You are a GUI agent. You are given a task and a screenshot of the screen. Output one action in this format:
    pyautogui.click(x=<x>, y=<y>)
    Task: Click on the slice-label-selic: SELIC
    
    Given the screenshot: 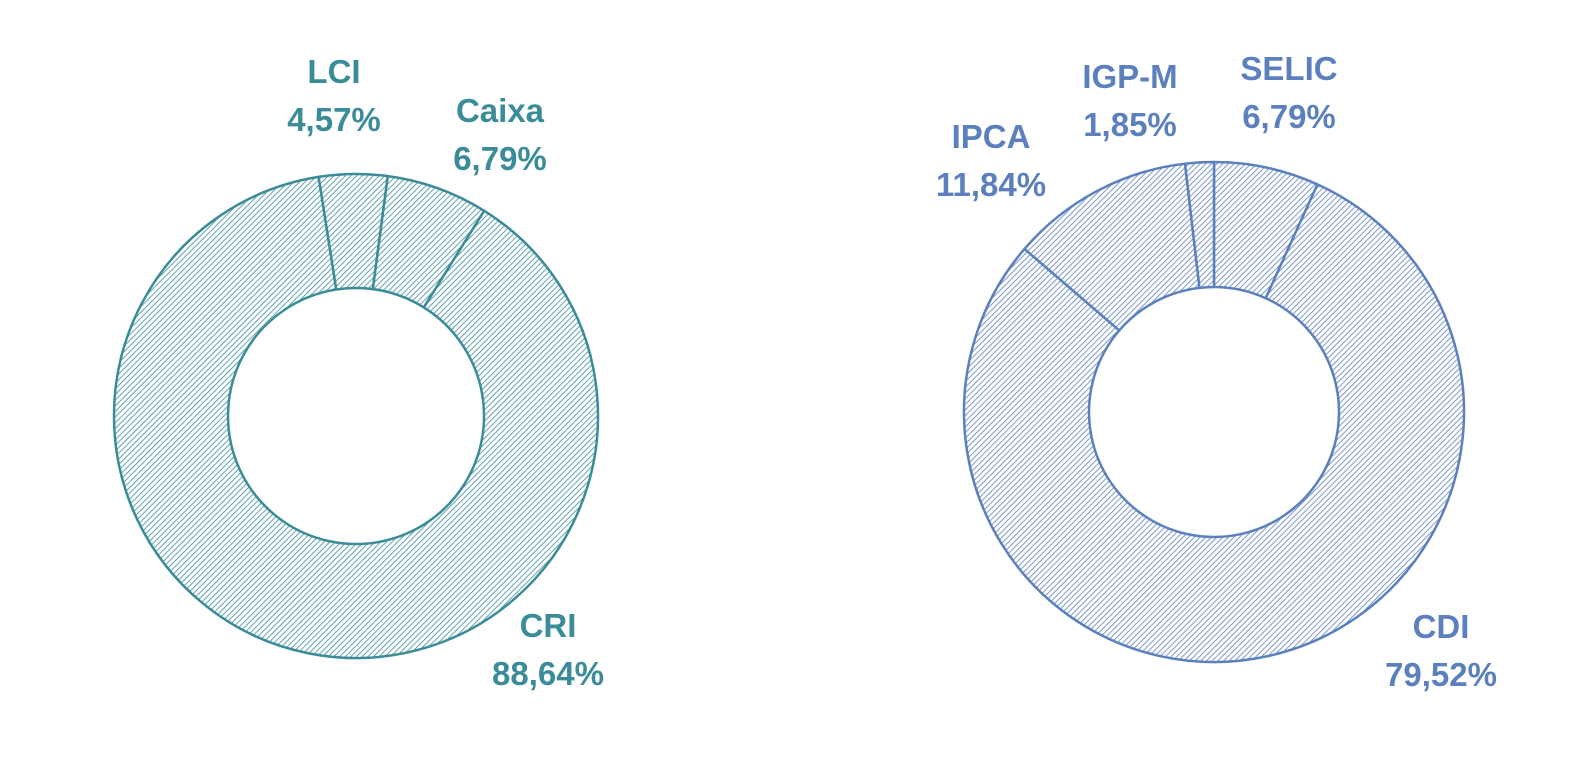 What is the action you would take?
    pyautogui.click(x=1288, y=68)
    